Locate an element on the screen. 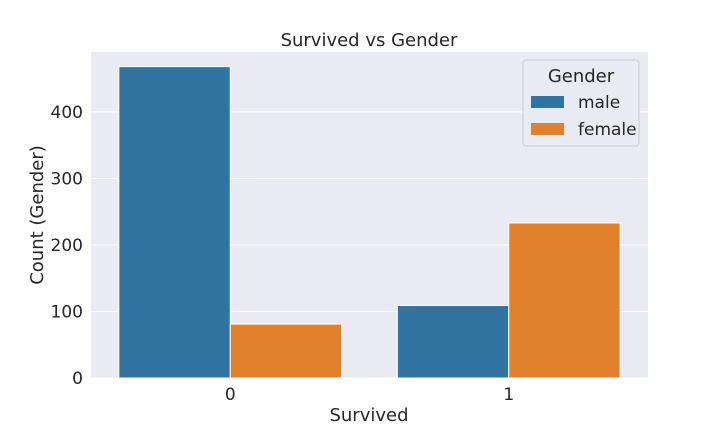 The image size is (720, 432). legend: Gender male female is located at coordinates (581, 103).